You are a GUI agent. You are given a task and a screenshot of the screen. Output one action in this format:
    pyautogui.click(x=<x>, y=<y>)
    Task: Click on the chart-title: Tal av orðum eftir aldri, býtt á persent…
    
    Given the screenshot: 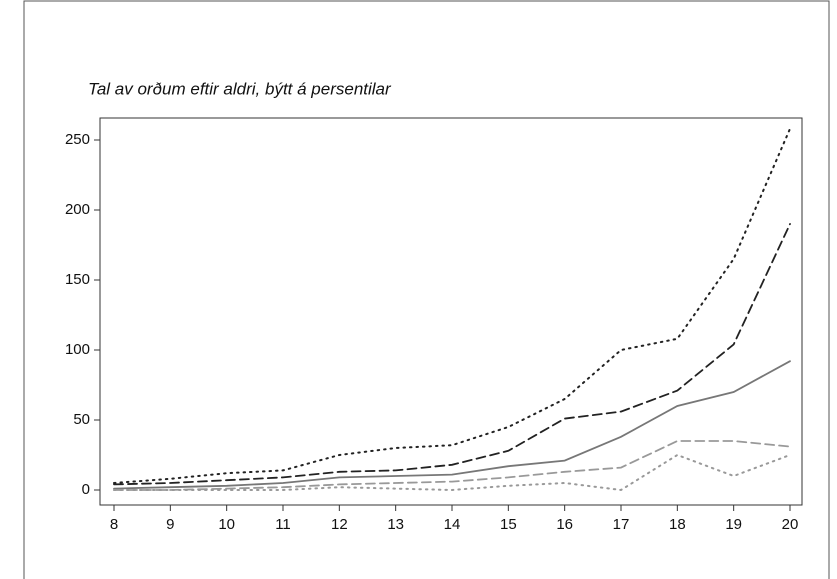 What is the action you would take?
    pyautogui.click(x=240, y=88)
    